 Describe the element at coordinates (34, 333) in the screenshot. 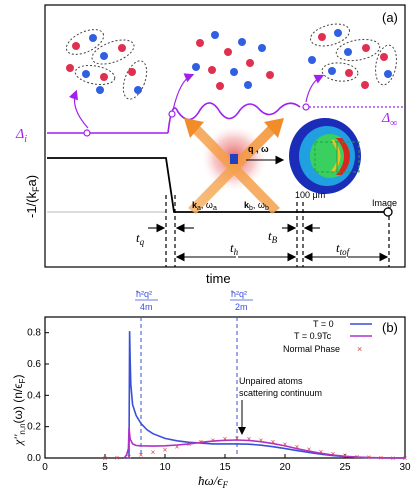

I see `y-tick-label: 0.8` at that location.